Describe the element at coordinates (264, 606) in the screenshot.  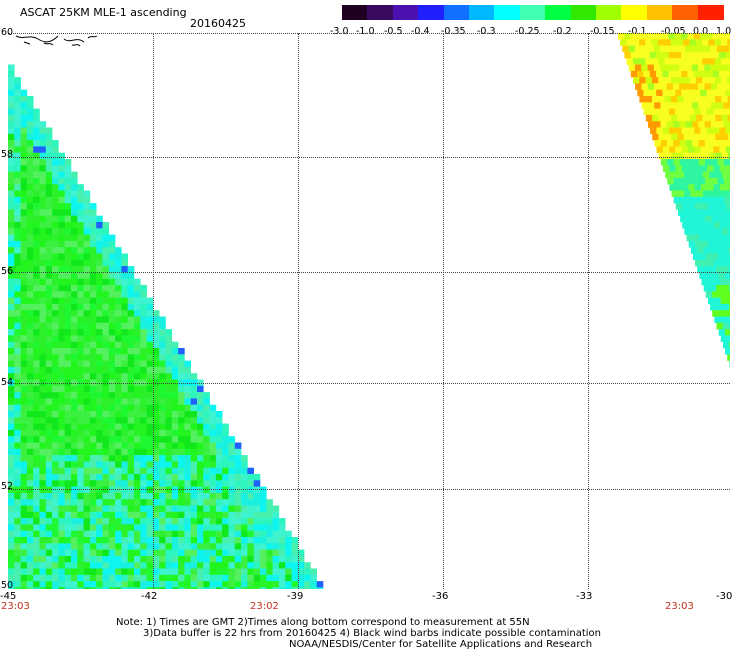
I see `time-label-middle: 23:02` at that location.